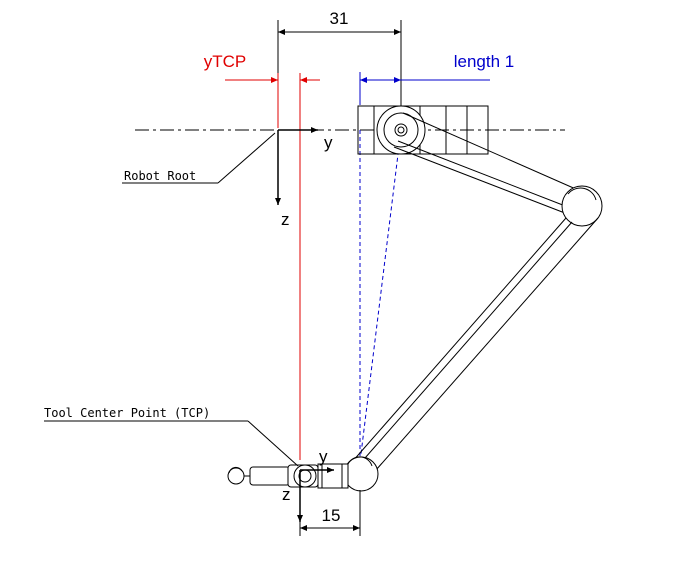 The image size is (681, 567). What do you see at coordinates (486, 164) in the screenshot?
I see `upper-arm` at bounding box center [486, 164].